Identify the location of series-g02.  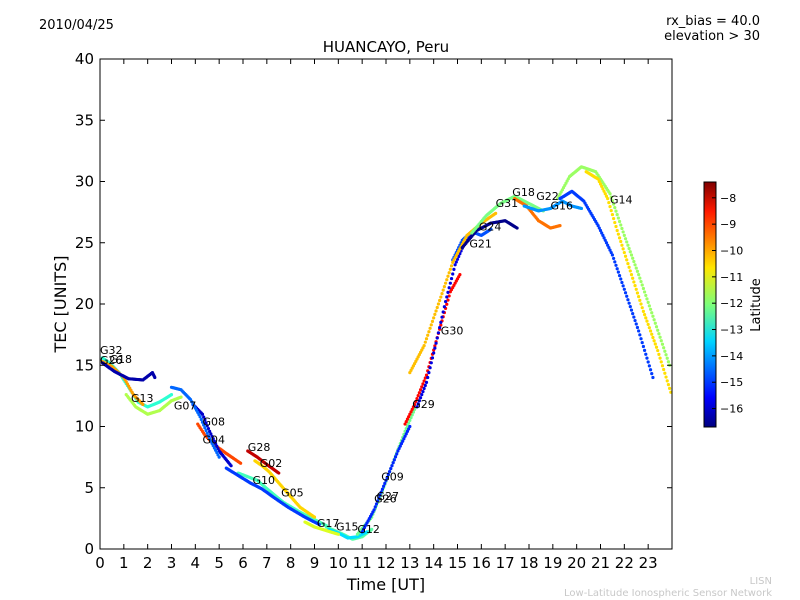
(285, 489).